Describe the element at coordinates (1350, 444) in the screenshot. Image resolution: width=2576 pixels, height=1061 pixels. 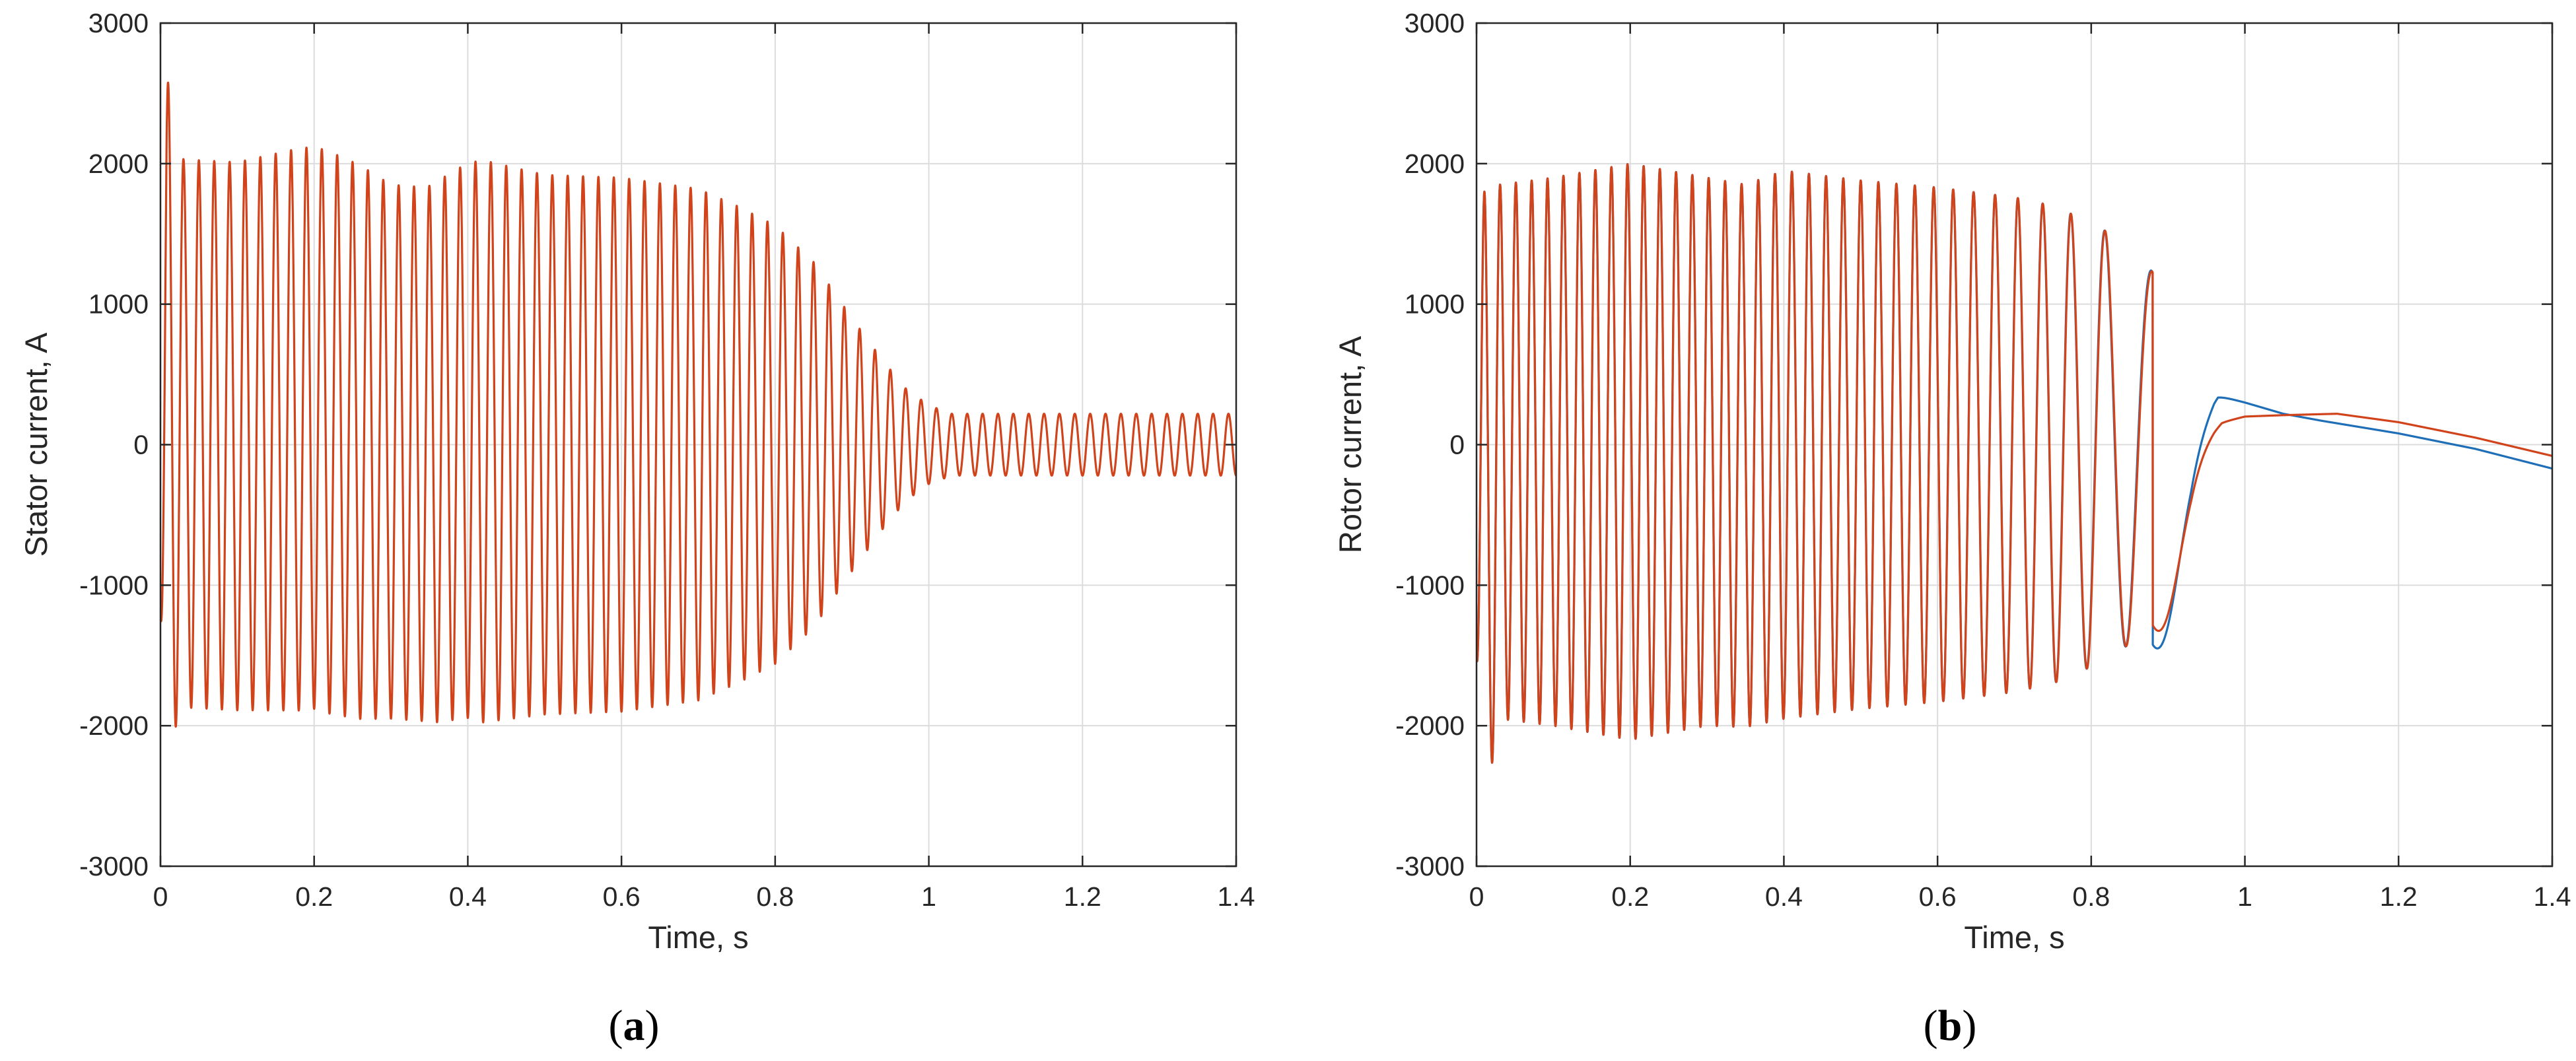
I see `y-axis-label: Rotor current, A` at that location.